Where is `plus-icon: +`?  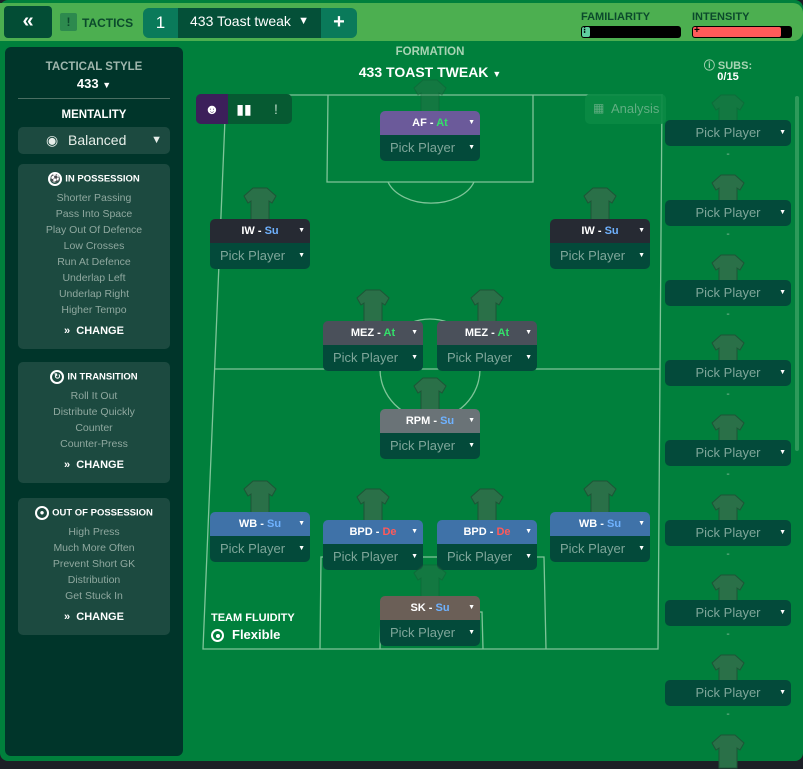
plus-icon: + is located at coordinates (697, 31).